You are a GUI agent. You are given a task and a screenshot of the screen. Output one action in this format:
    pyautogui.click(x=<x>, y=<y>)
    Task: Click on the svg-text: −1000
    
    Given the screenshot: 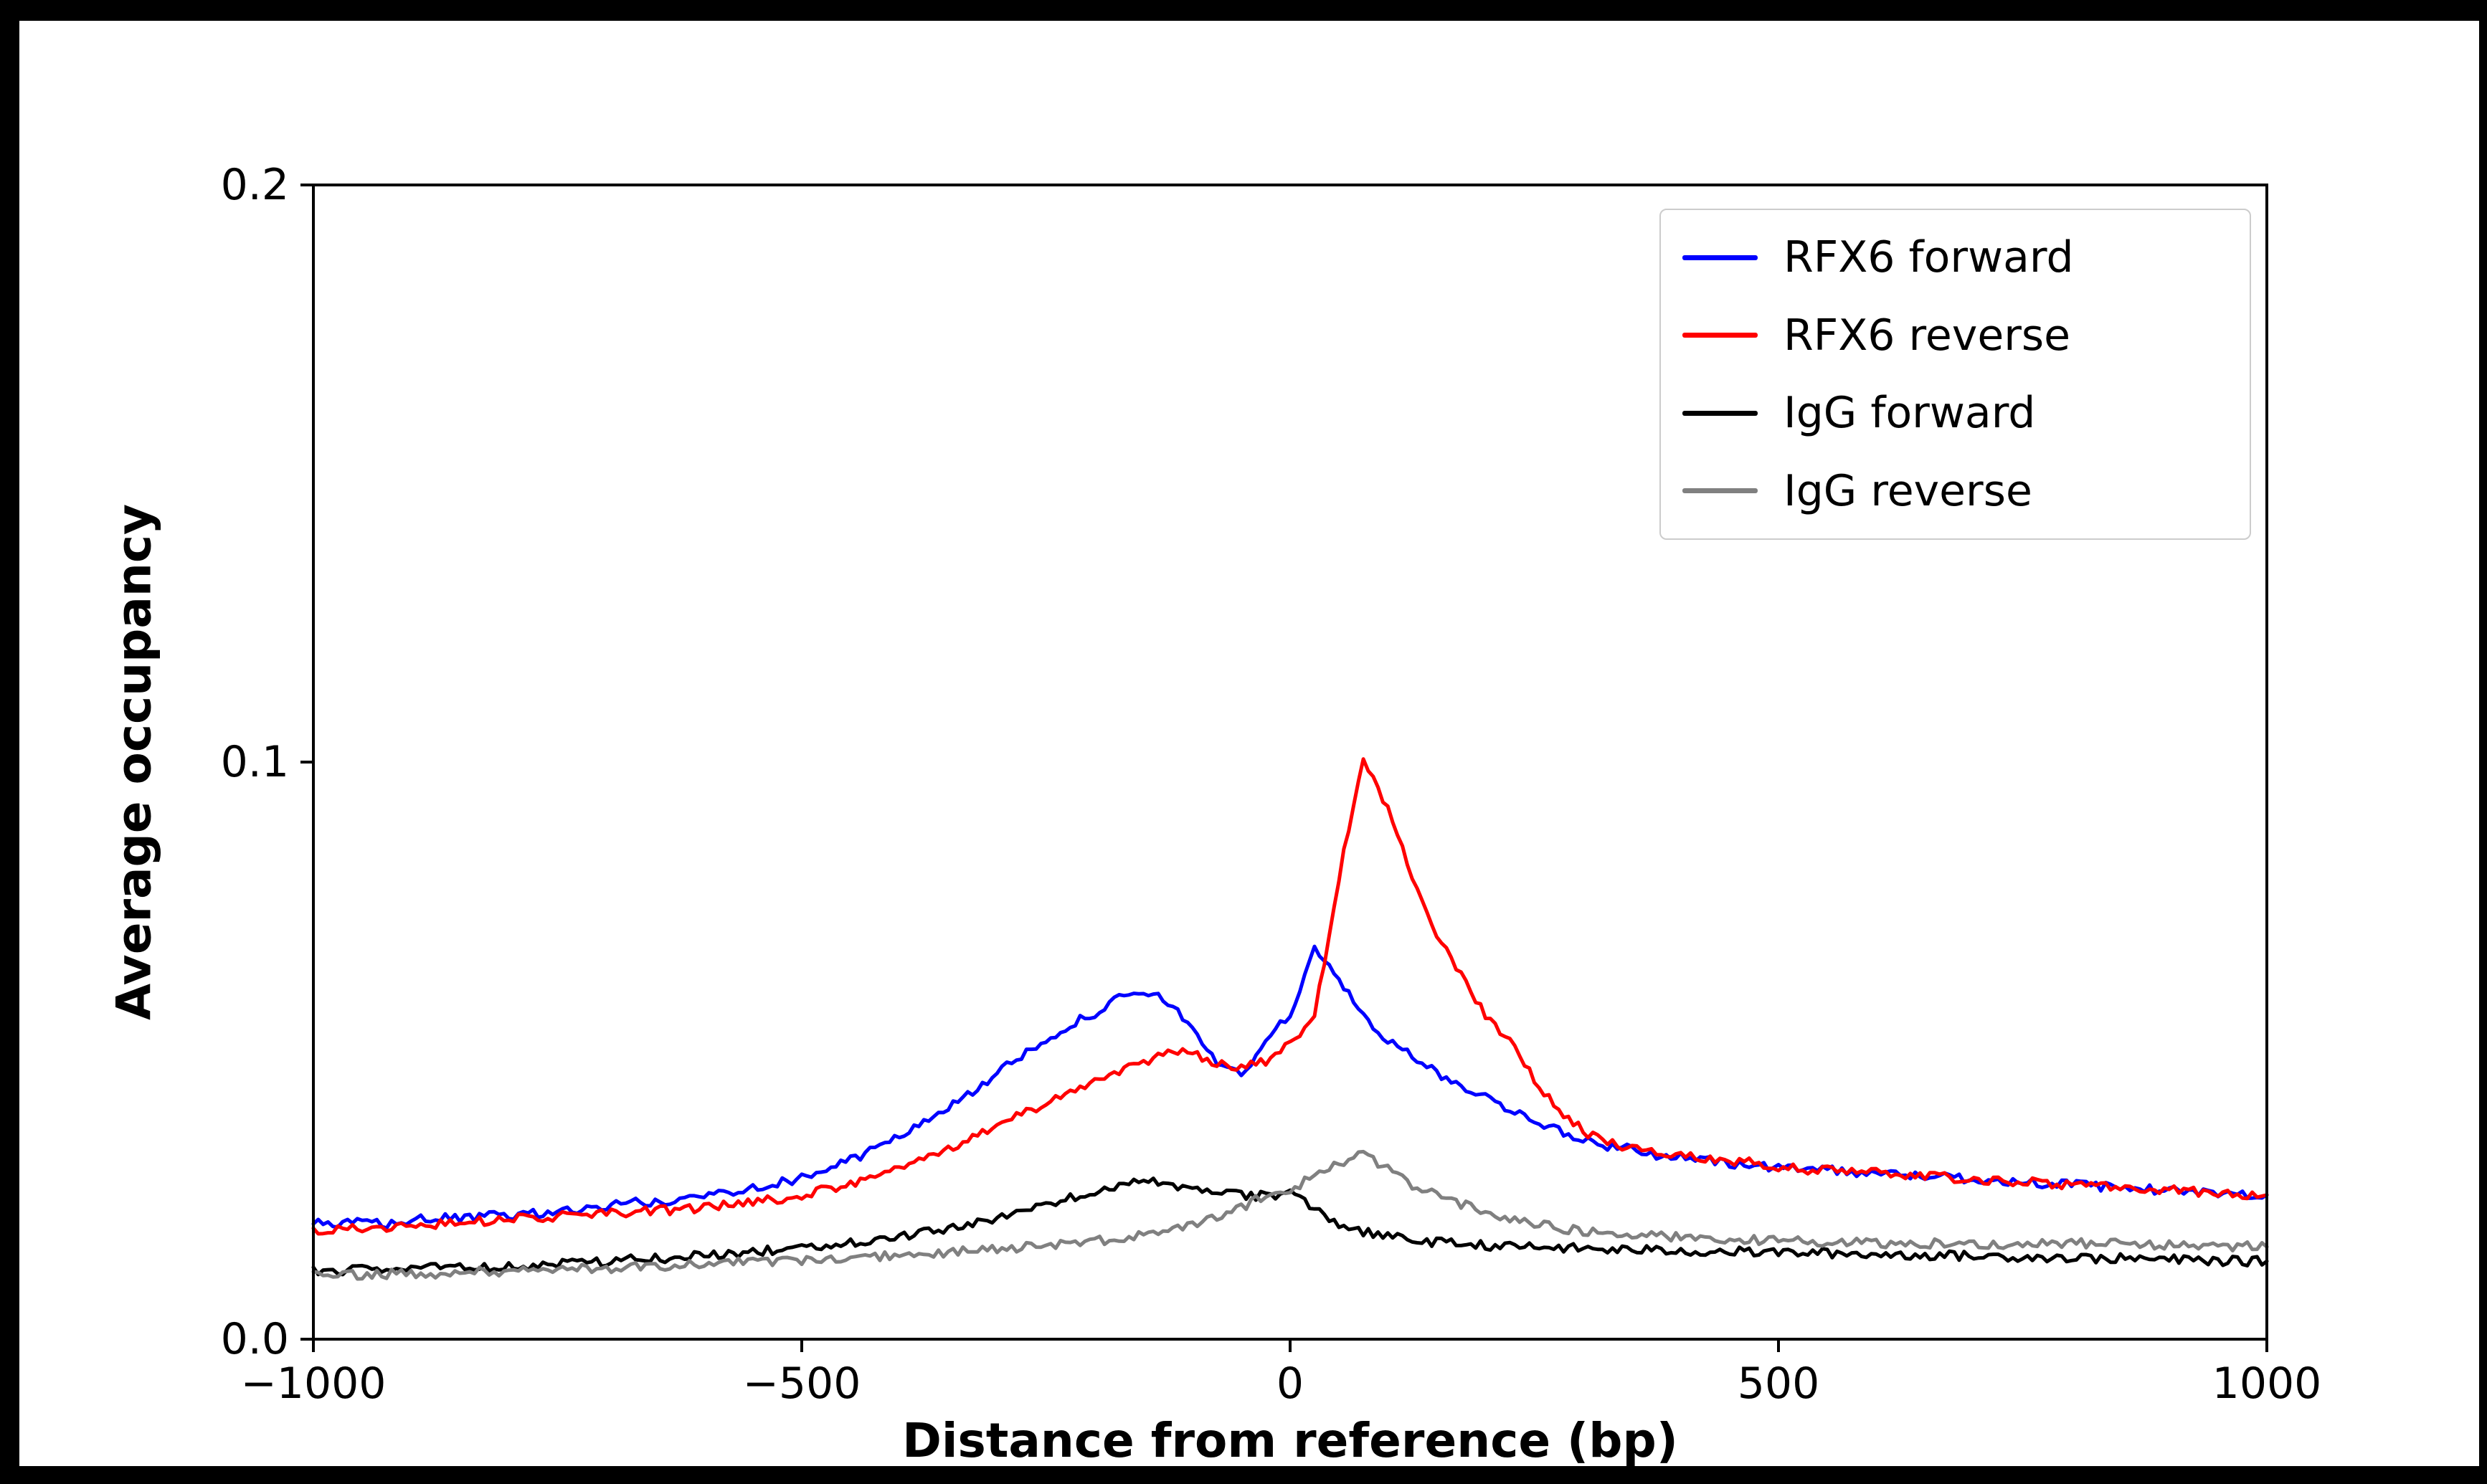 What is the action you would take?
    pyautogui.click(x=314, y=1384)
    